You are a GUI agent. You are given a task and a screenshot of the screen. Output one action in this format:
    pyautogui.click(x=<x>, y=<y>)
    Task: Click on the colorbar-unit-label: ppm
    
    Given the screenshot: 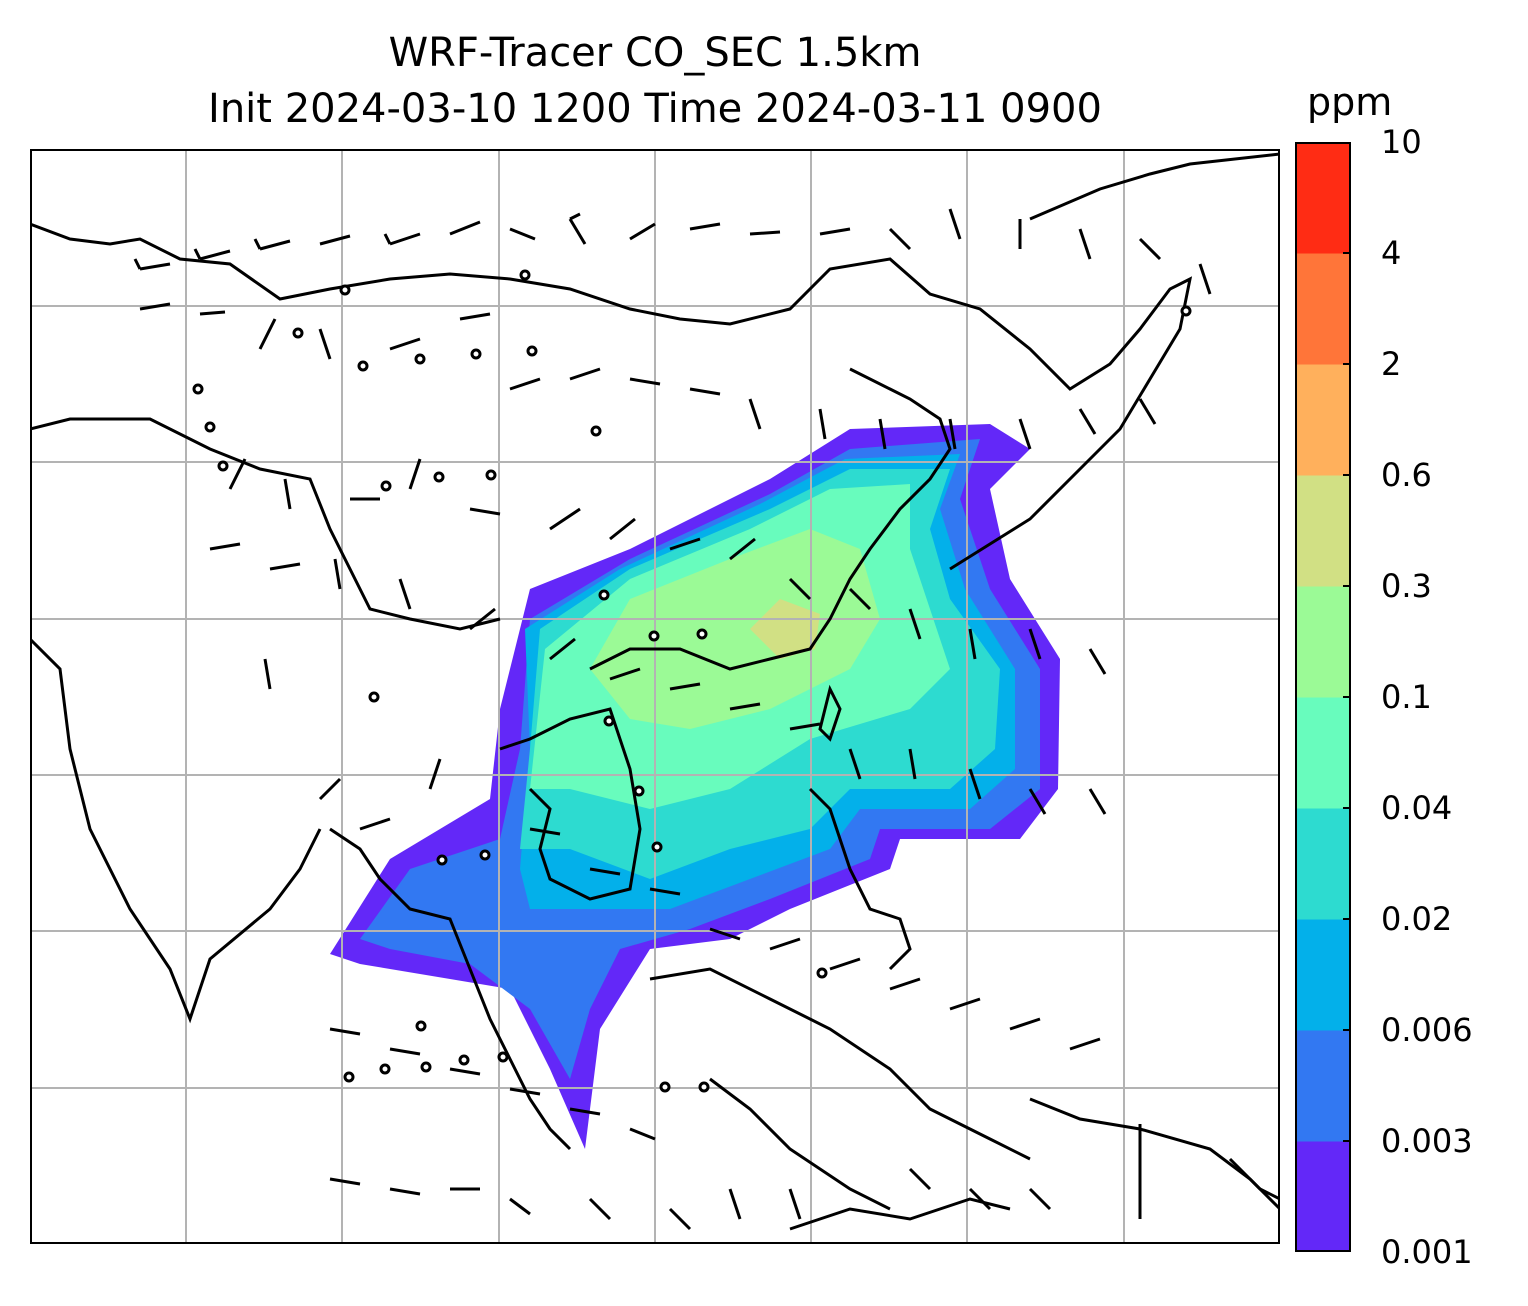 What is the action you would take?
    pyautogui.click(x=1350, y=102)
    